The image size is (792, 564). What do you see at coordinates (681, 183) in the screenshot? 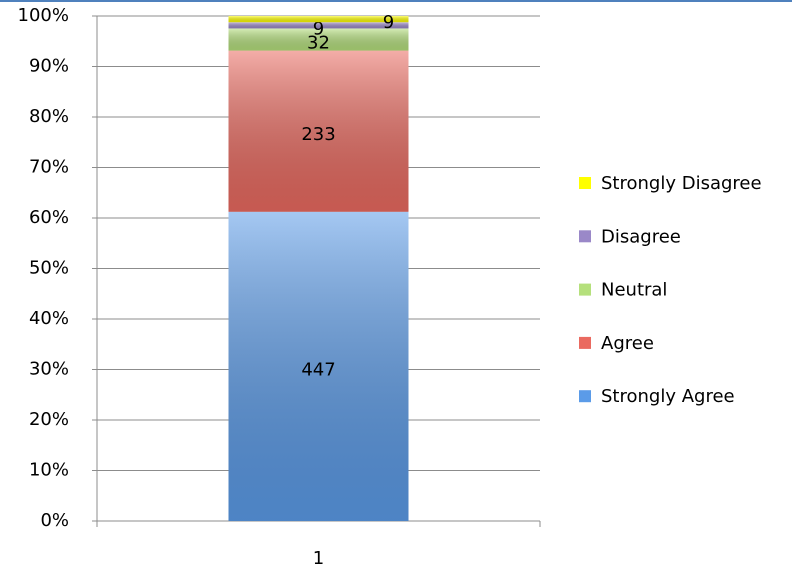
I see `legend-label: Strongly Disagree` at bounding box center [681, 183].